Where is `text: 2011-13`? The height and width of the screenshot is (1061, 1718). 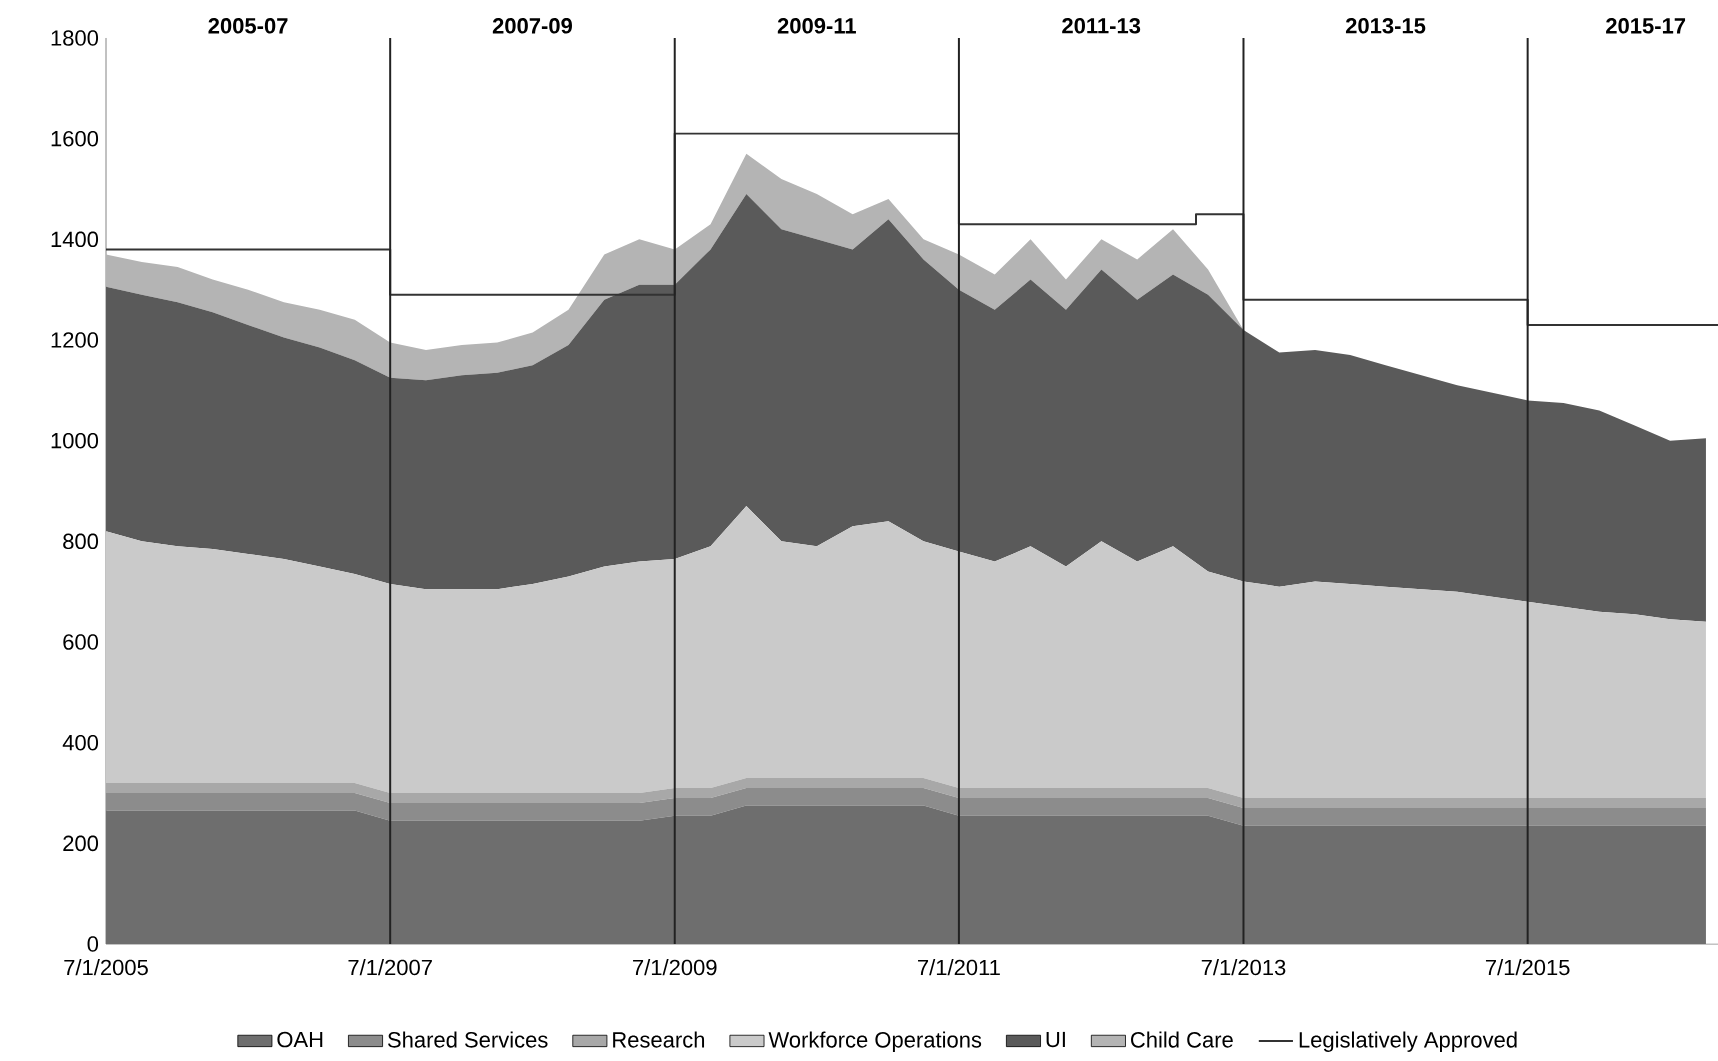 text: 2011-13 is located at coordinates (1101, 26).